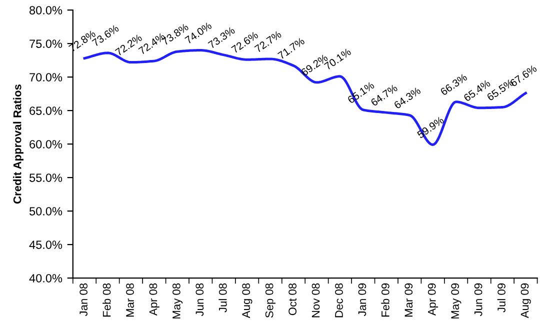  Describe the element at coordinates (270, 300) in the screenshot. I see `x-tick-label: Sep 08` at that location.